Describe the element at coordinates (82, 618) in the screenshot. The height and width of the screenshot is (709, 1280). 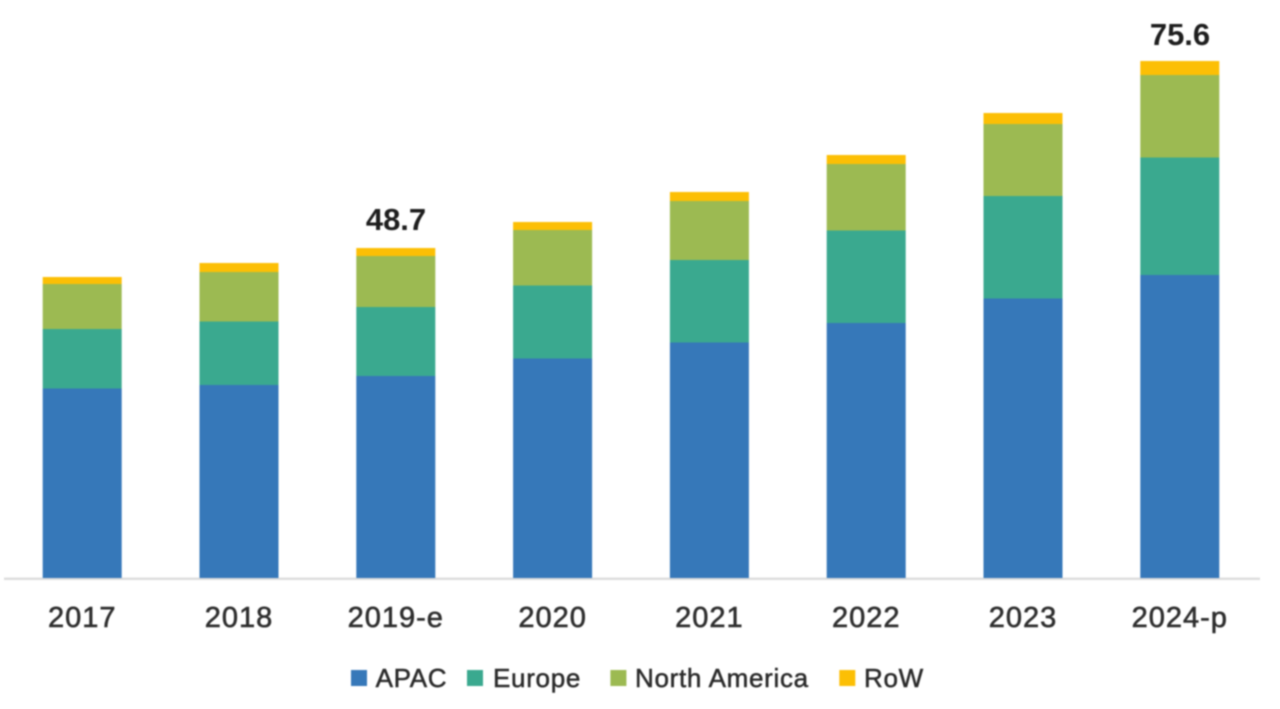
I see `svg-text: 2017` at that location.